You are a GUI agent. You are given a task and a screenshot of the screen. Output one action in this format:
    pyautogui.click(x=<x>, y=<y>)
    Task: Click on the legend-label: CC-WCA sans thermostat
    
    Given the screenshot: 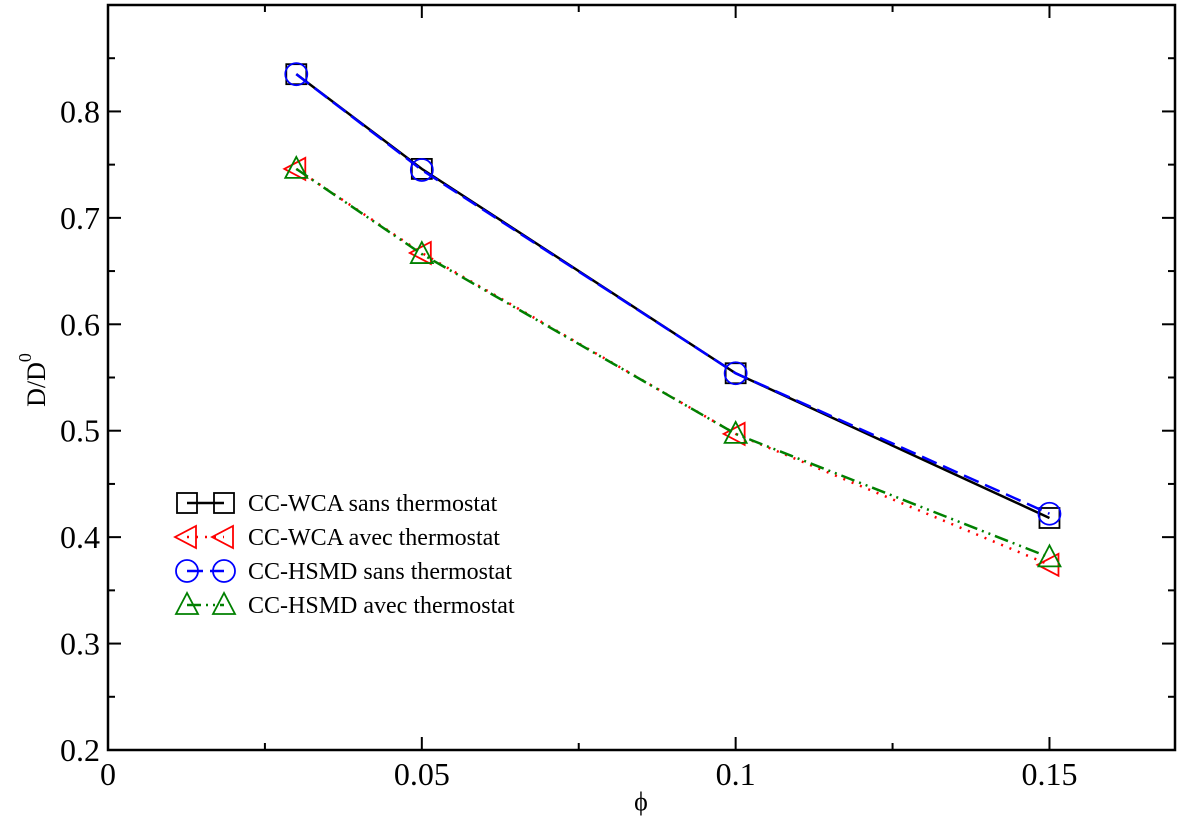 What is the action you would take?
    pyautogui.click(x=373, y=504)
    